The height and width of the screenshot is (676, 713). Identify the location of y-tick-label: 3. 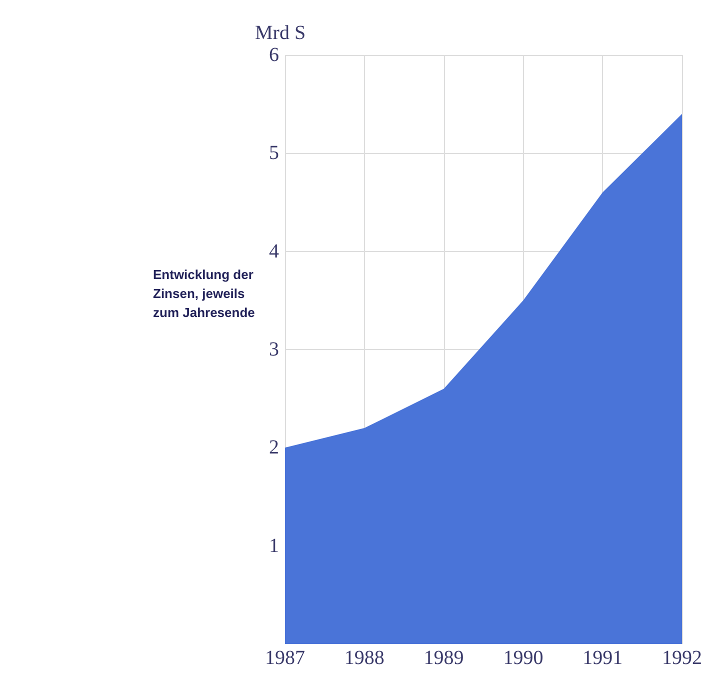
(274, 349).